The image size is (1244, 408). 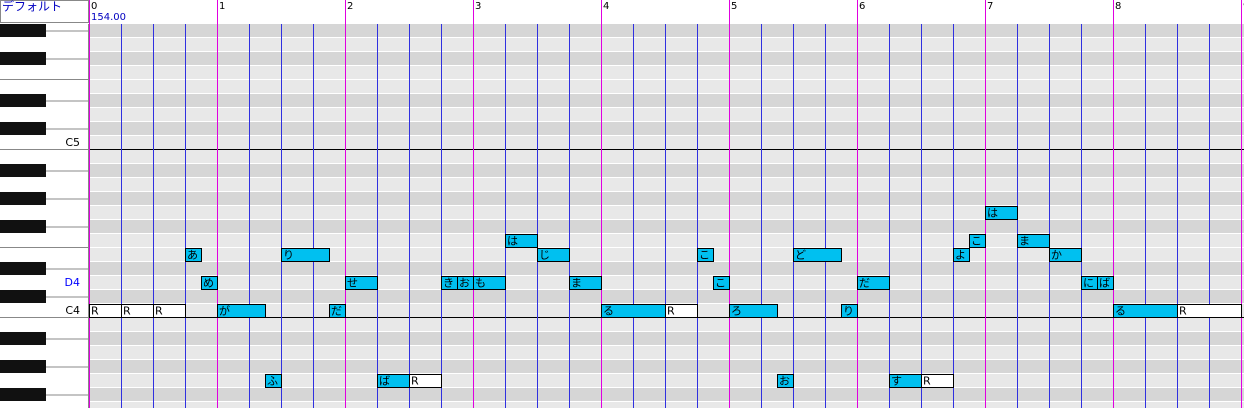 I want to click on measure-number: 3, so click(x=478, y=6).